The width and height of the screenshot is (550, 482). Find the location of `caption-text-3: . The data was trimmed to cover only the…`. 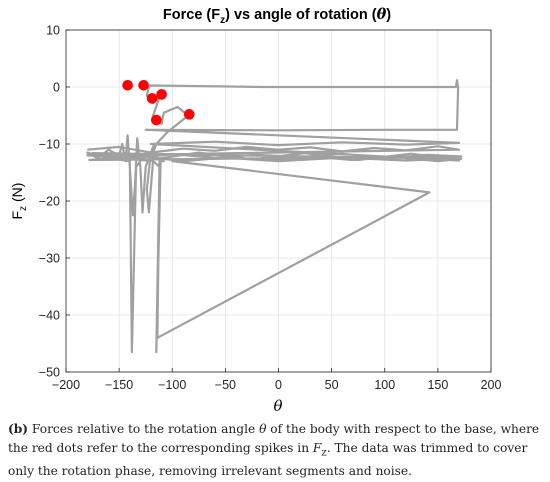

caption-text-3: . The data was trimmed to cover only the… is located at coordinates (268, 460).